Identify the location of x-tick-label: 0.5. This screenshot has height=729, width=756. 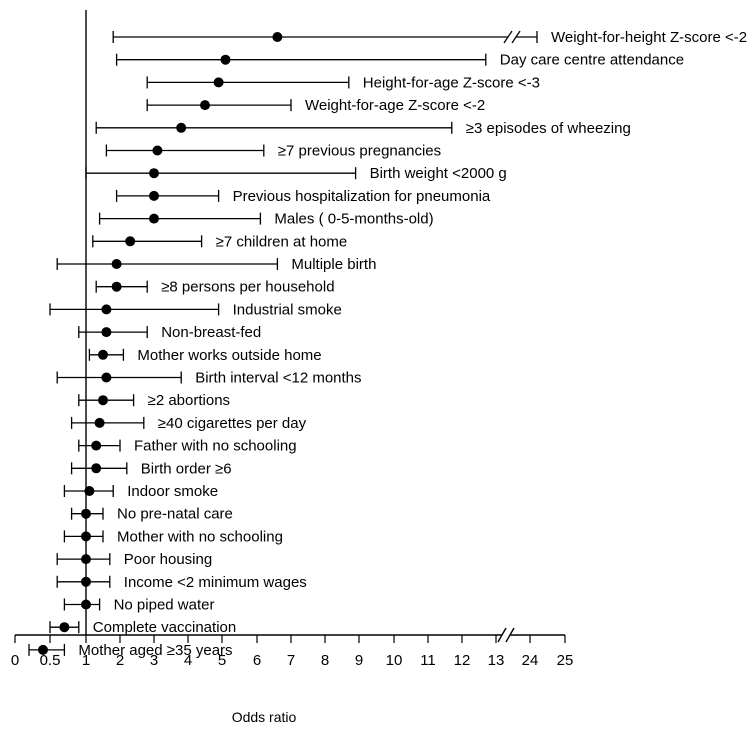
(50, 660).